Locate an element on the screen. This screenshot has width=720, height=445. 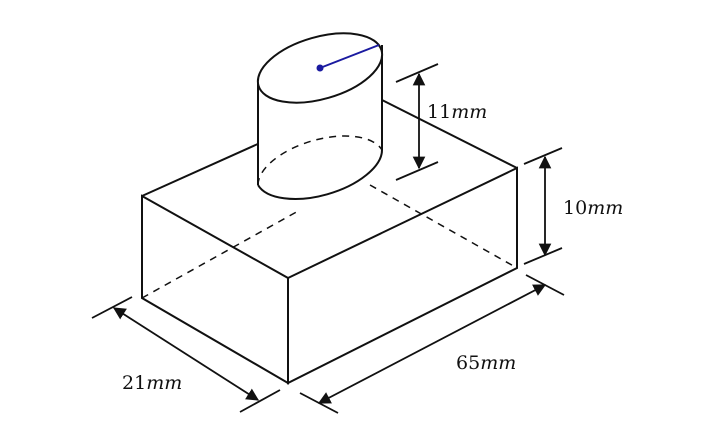
dimension-box-height is located at coordinates (543, 206).